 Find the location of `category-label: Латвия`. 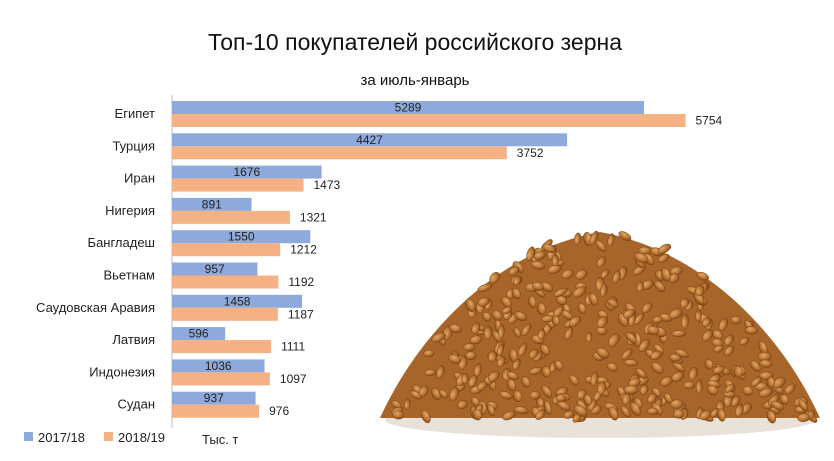

category-label: Латвия is located at coordinates (133, 339).